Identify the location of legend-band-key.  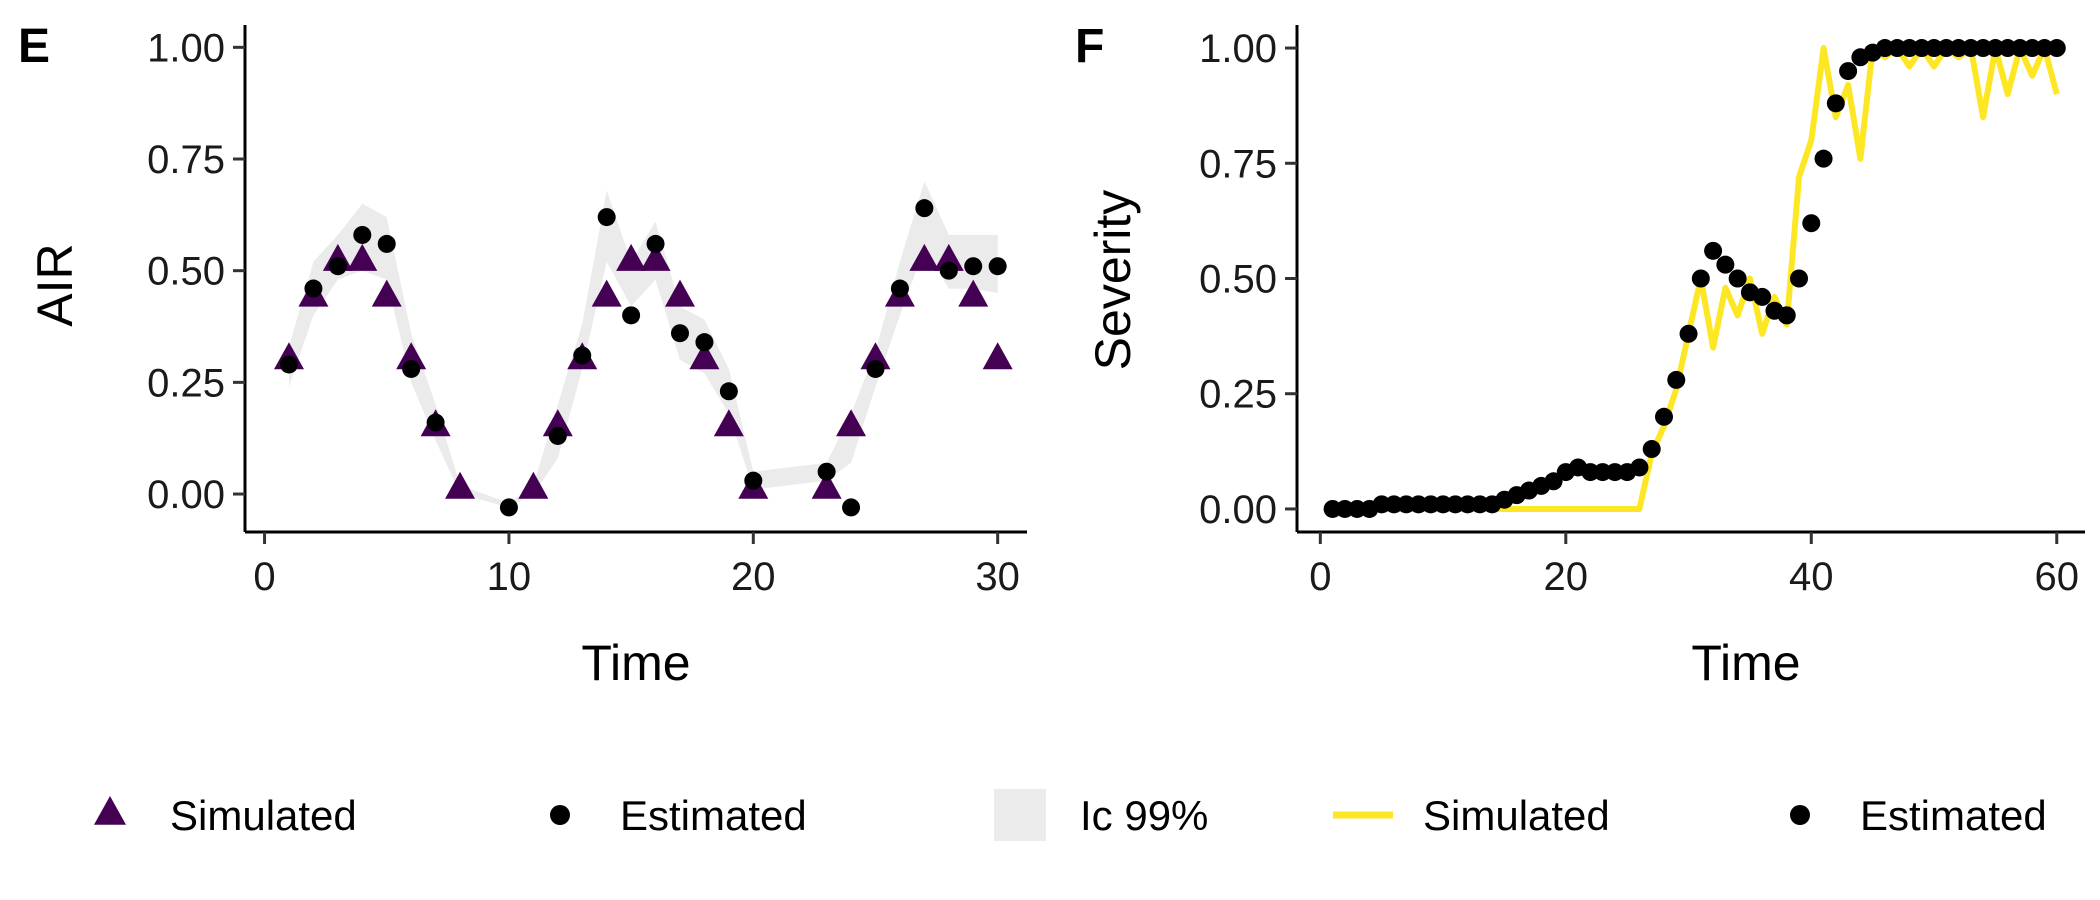
(1020, 815).